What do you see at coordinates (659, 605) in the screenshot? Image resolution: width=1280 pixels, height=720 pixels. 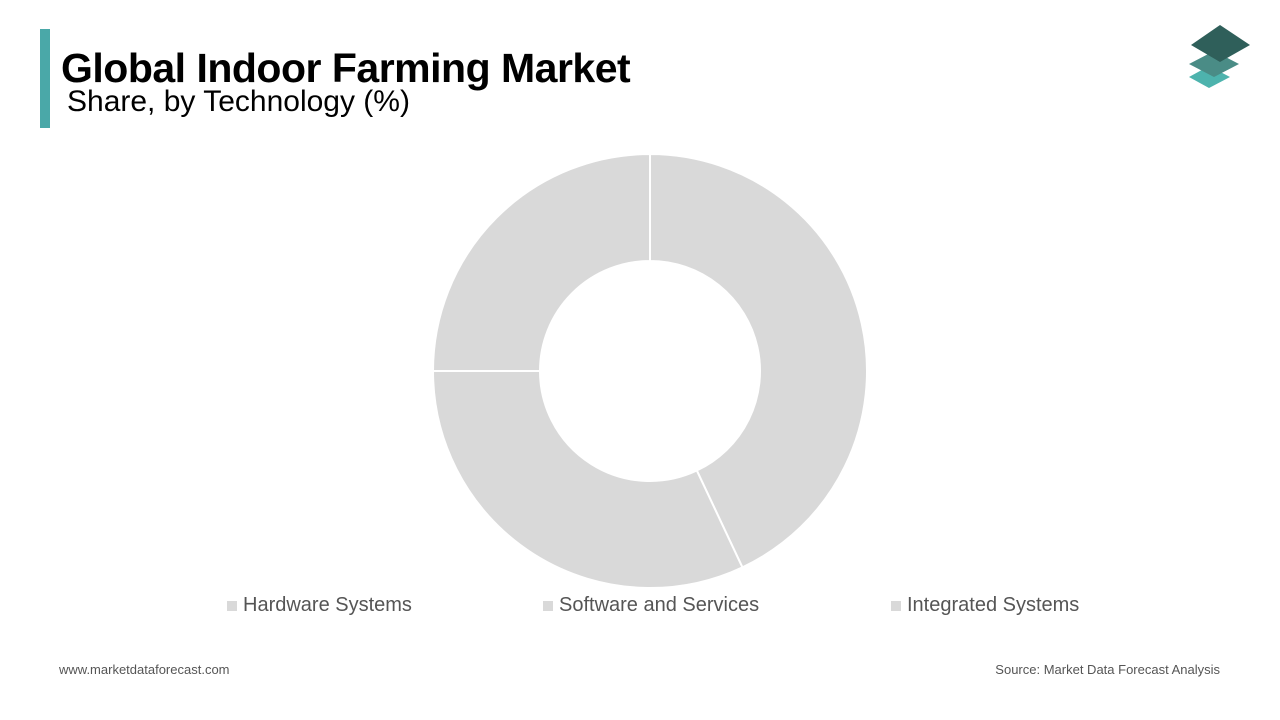 I see `legend-label: Software and Services` at bounding box center [659, 605].